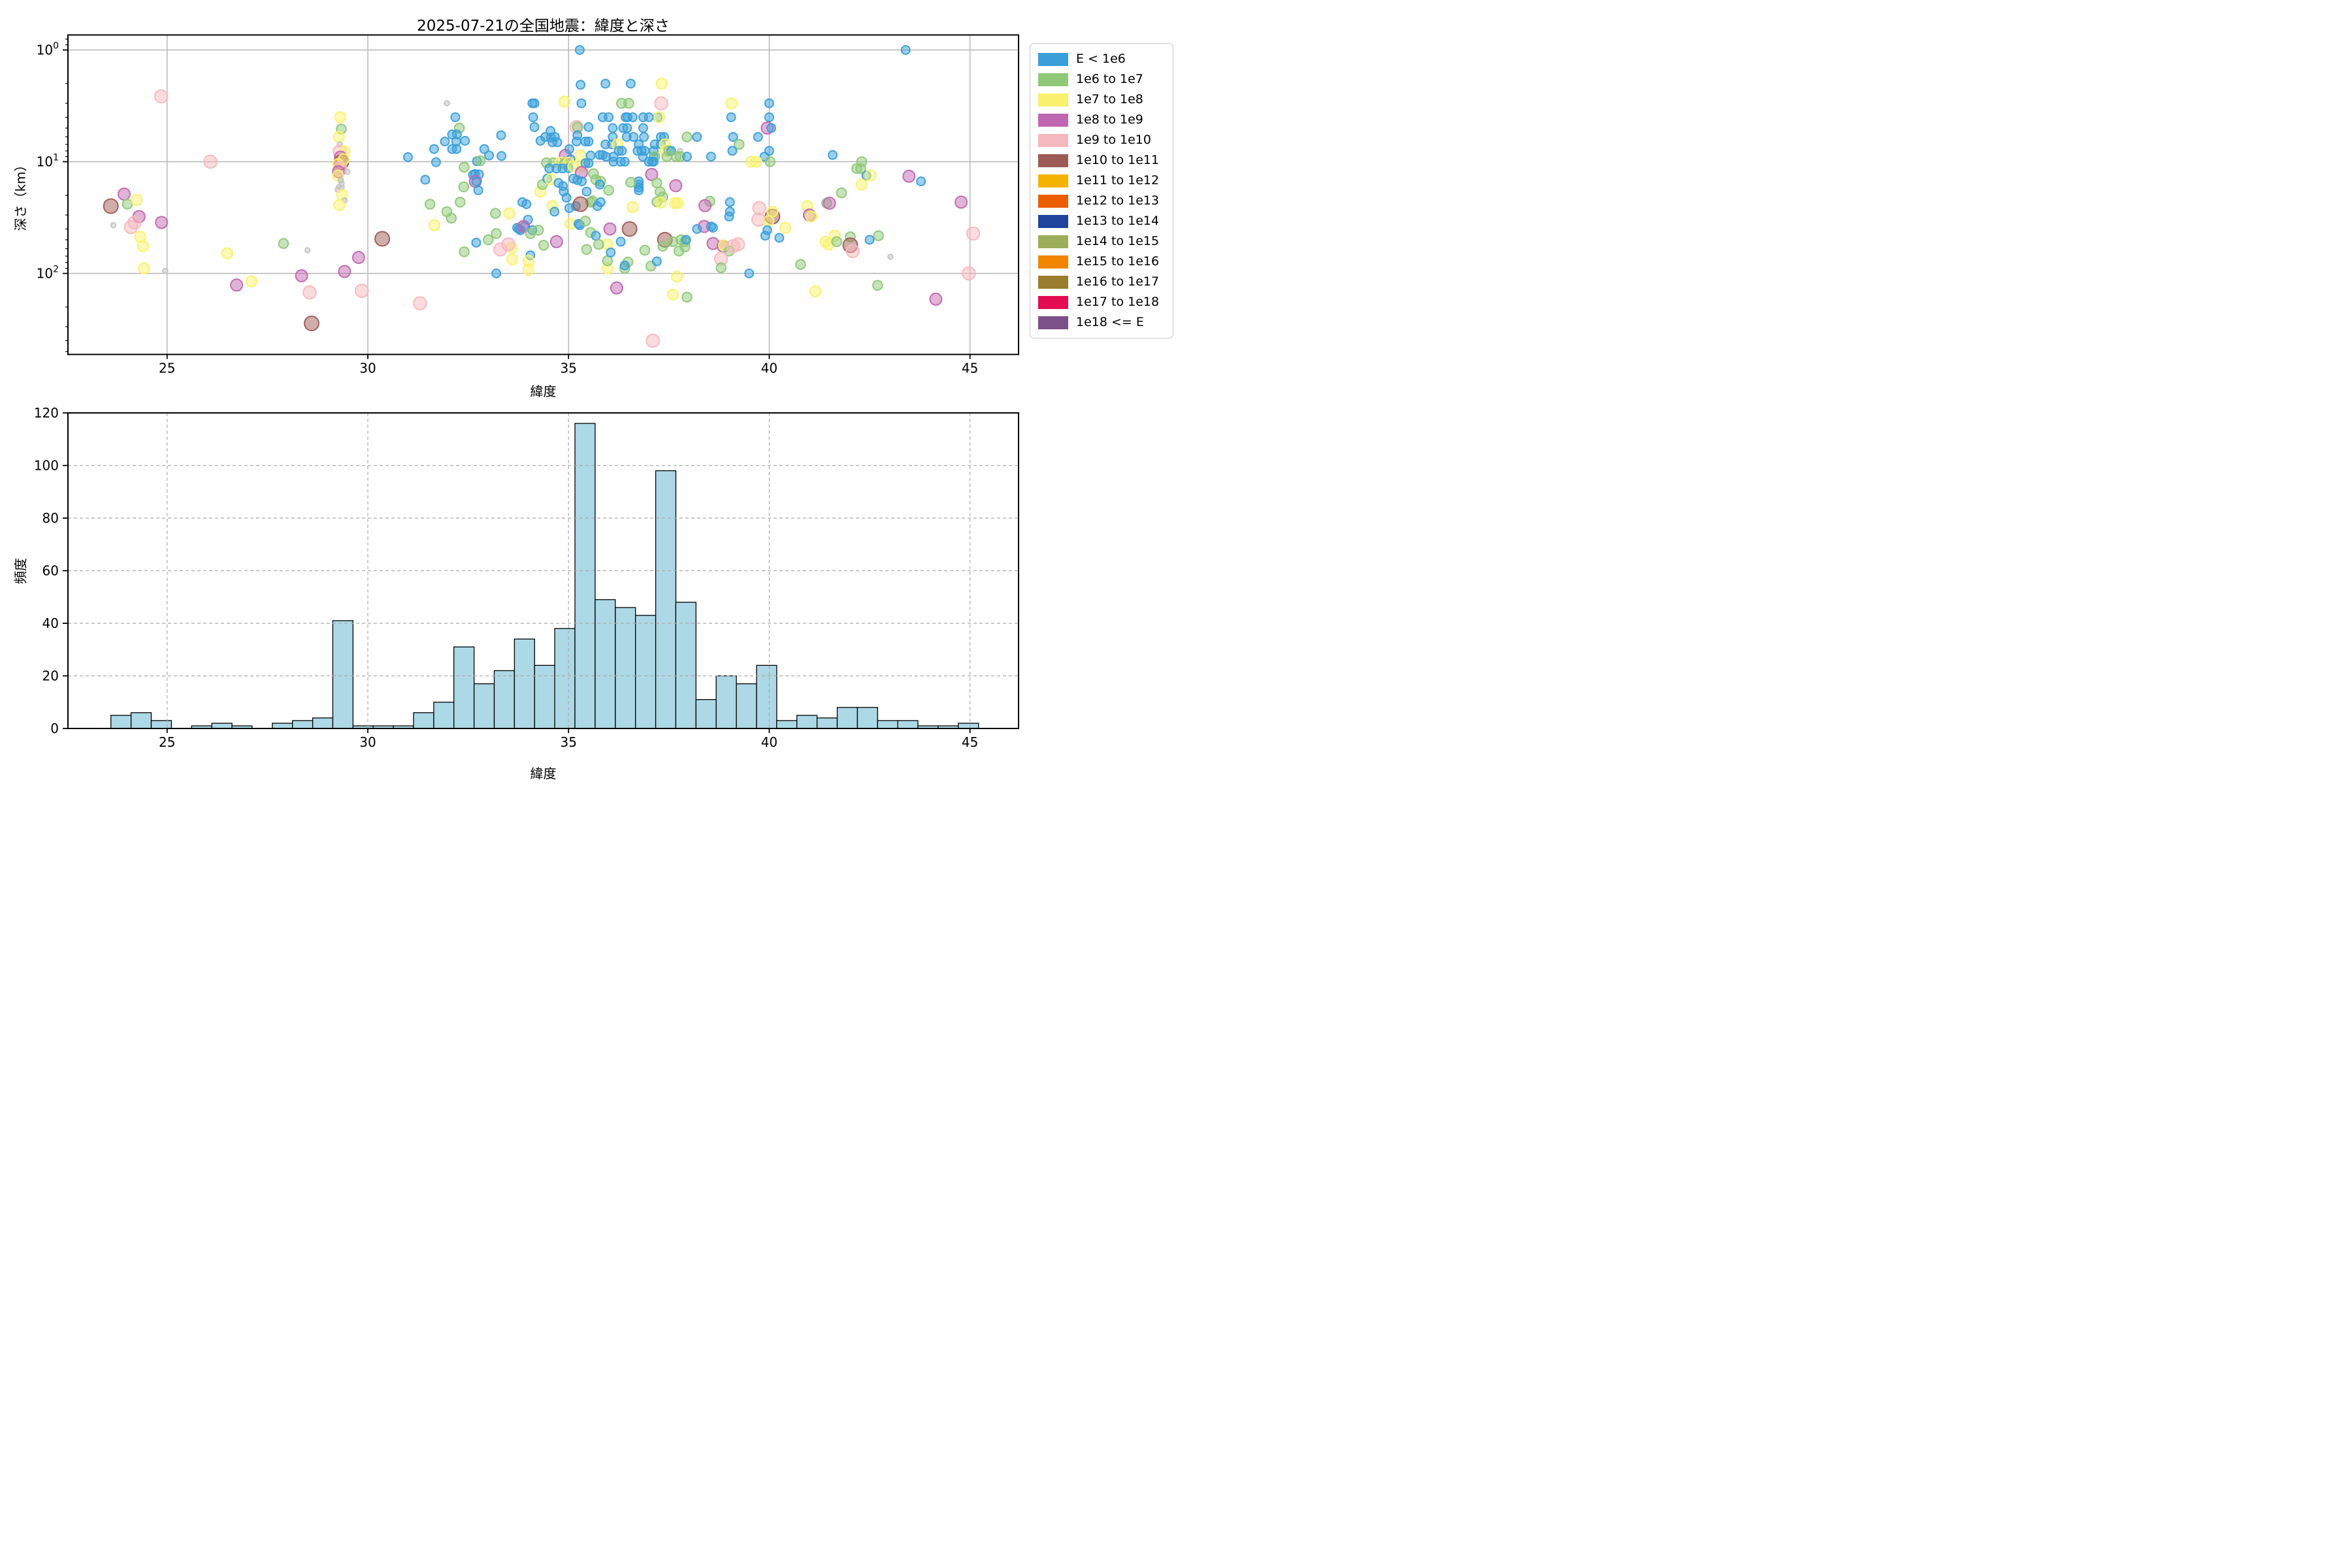 The height and width of the screenshot is (1568, 2352). I want to click on legend-item-4: 1e9 to 1e10, so click(1101, 140).